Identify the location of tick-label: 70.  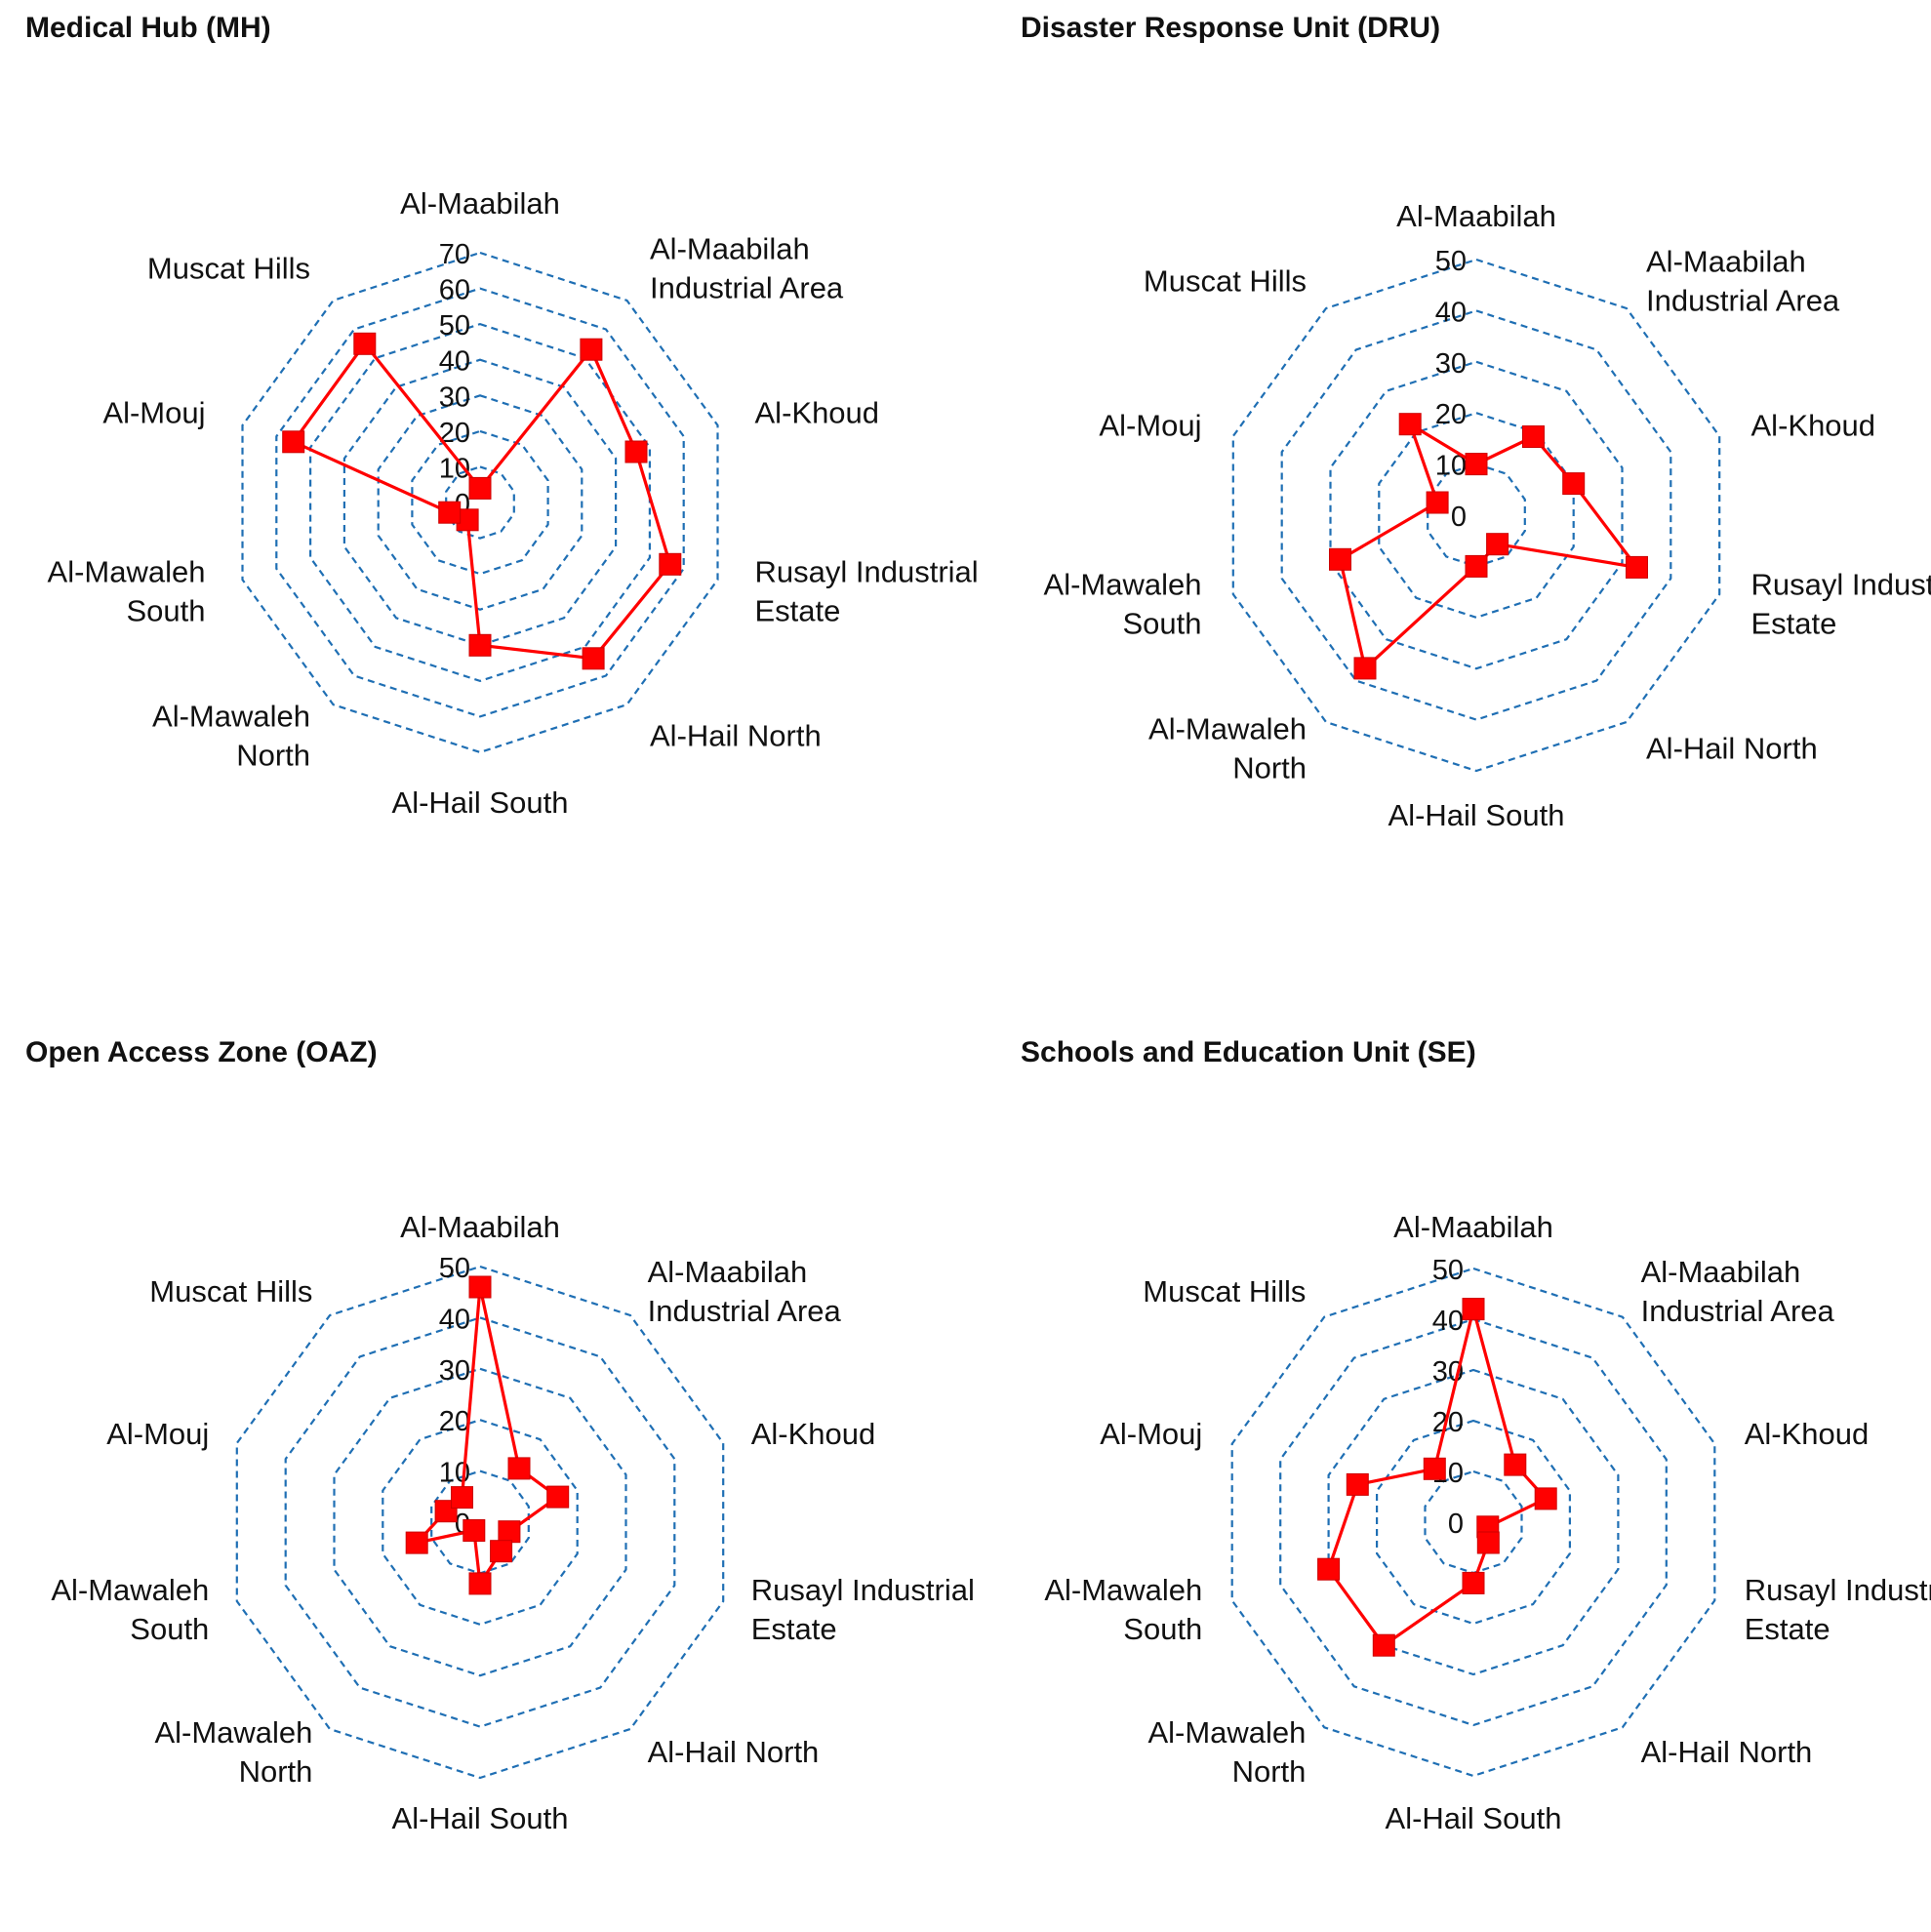
(454, 255).